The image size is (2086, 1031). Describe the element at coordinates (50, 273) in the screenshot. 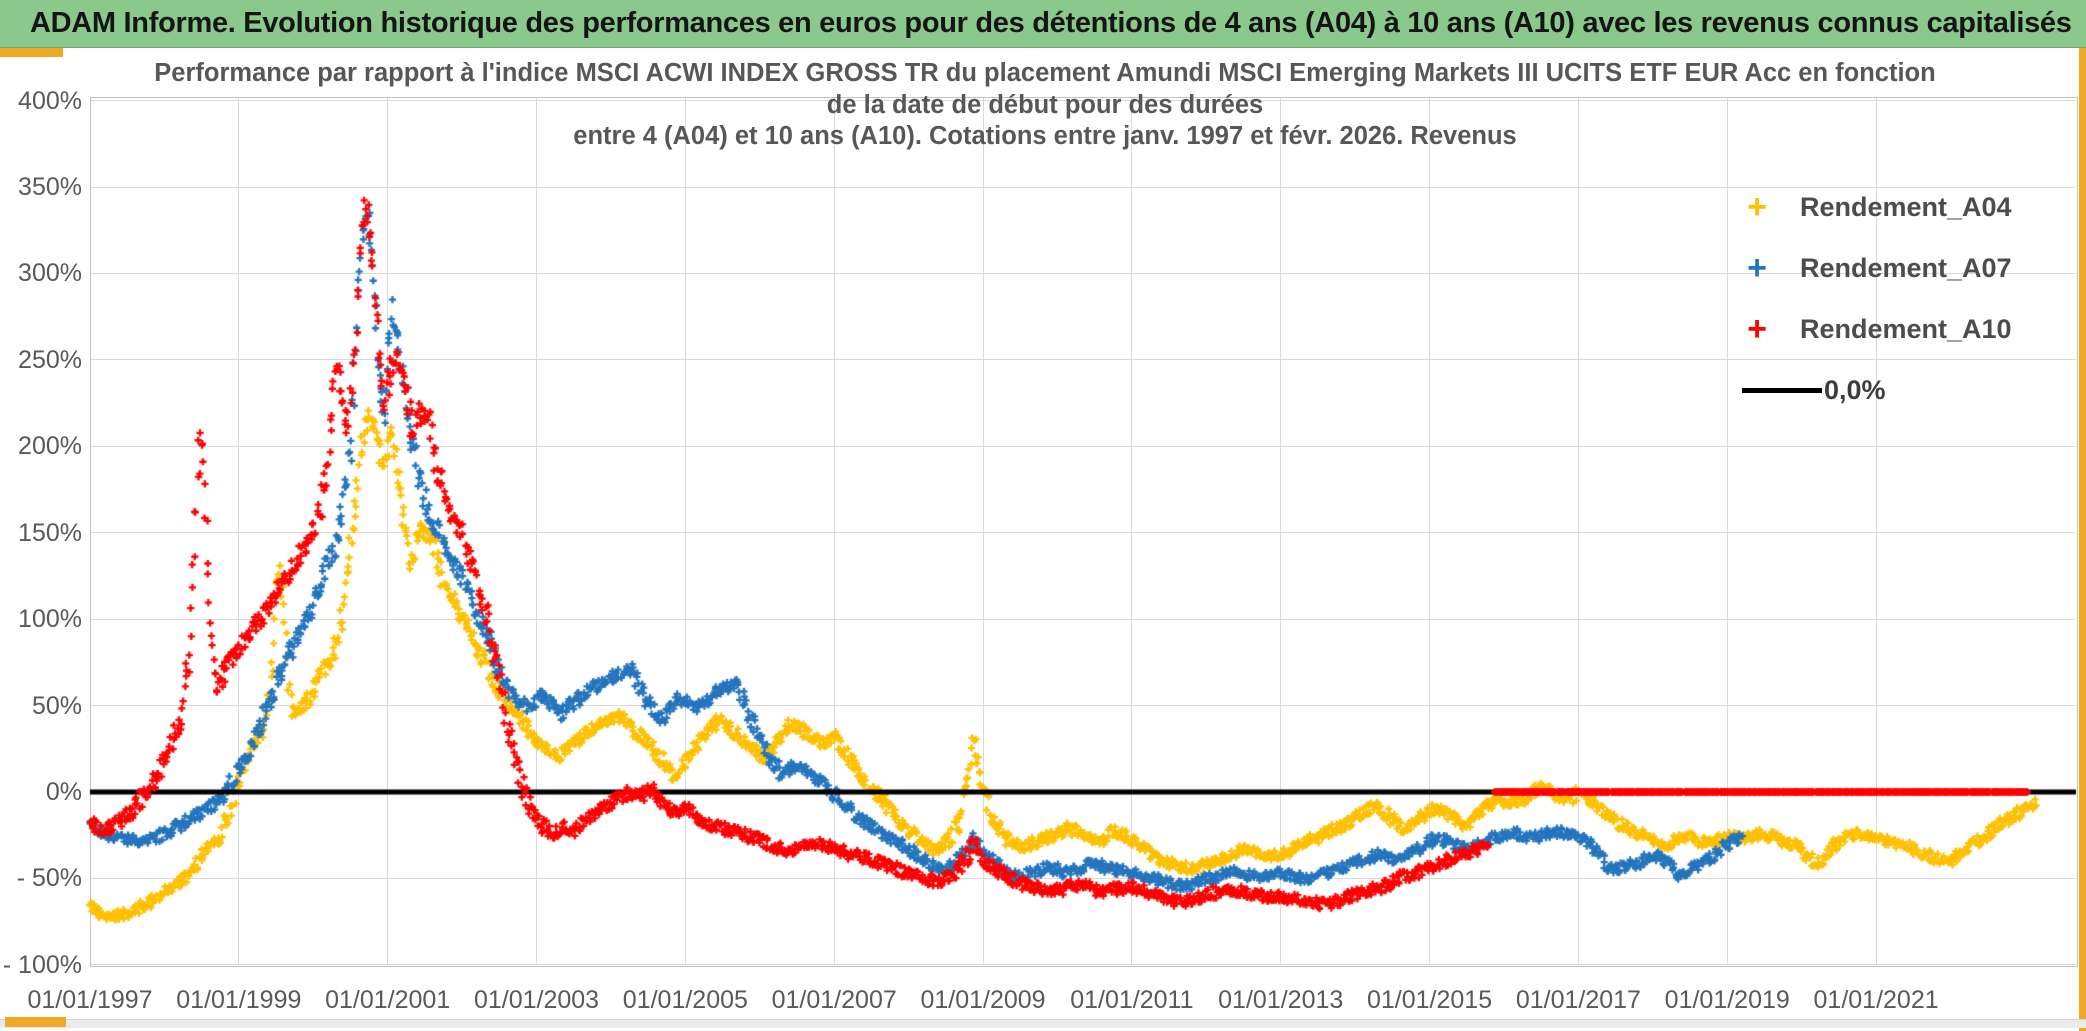

I see `y-axis-tick-label: 300%` at that location.